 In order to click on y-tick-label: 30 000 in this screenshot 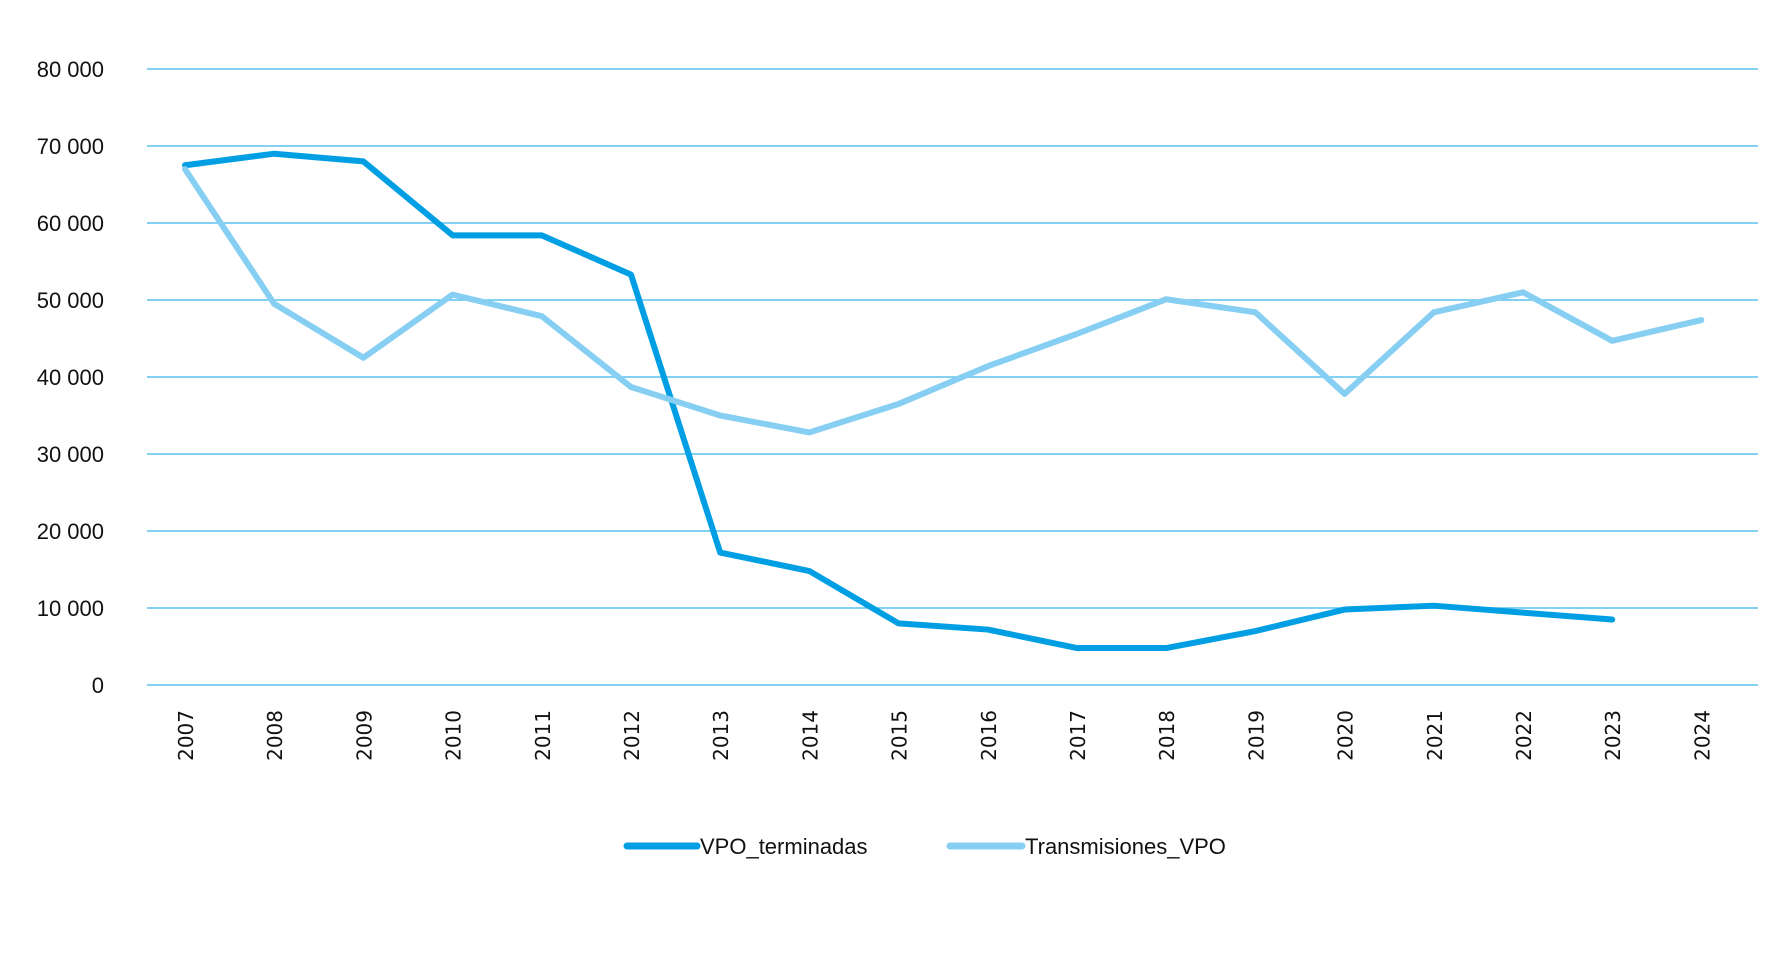, I will do `click(70, 454)`.